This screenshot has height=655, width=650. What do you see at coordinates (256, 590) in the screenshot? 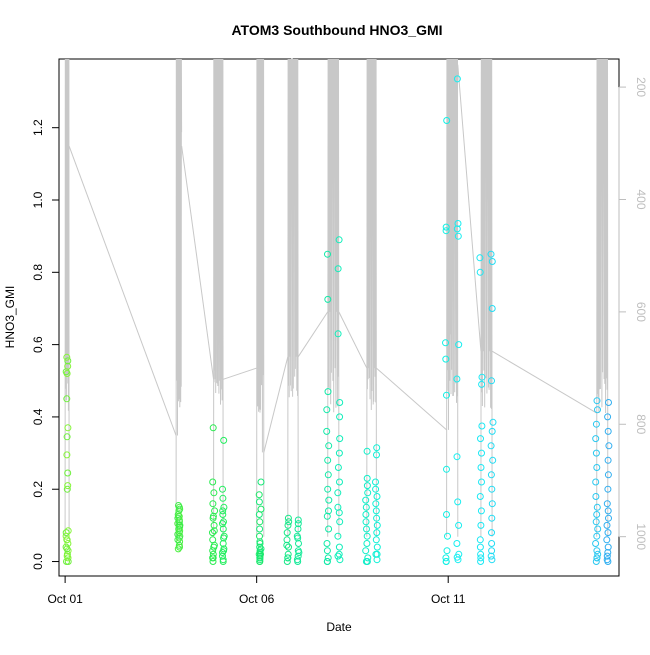
I see `x-axis: Oct 01 Oct 06 Oct 11` at bounding box center [256, 590].